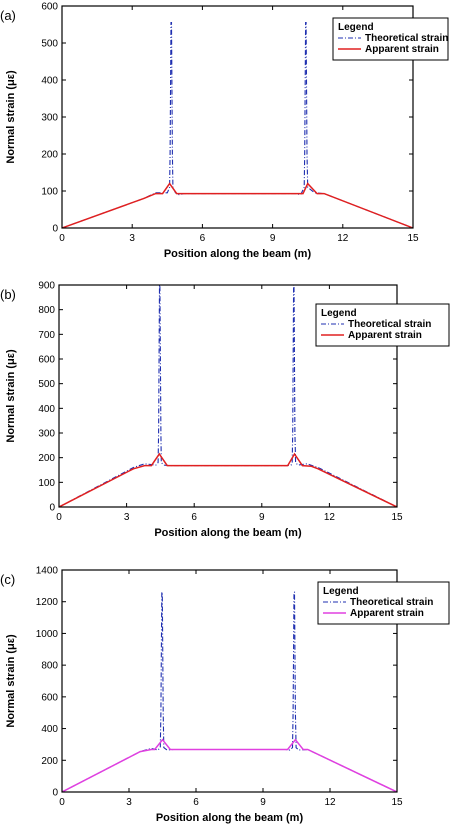 This screenshot has height=825, width=474. What do you see at coordinates (46, 335) in the screenshot?
I see `y-tick-label: 700` at bounding box center [46, 335].